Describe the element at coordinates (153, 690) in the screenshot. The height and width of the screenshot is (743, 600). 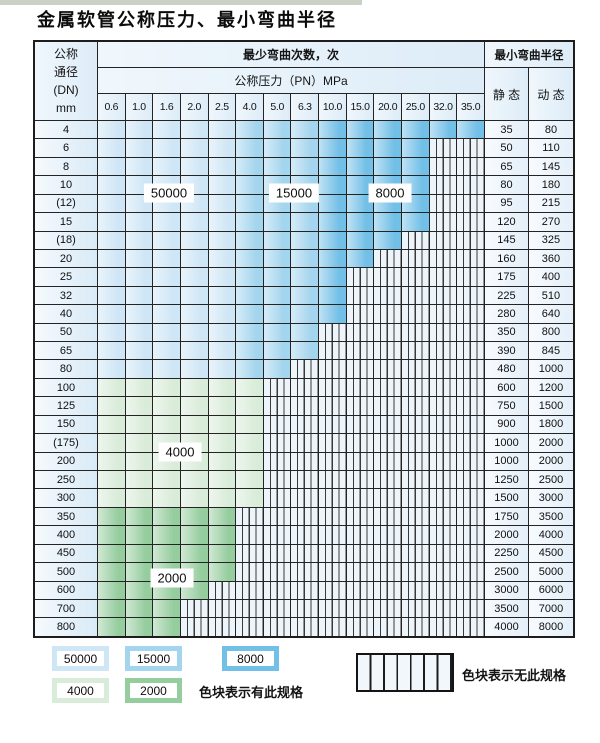
I see `legend-swatch-2000: 2000` at that location.